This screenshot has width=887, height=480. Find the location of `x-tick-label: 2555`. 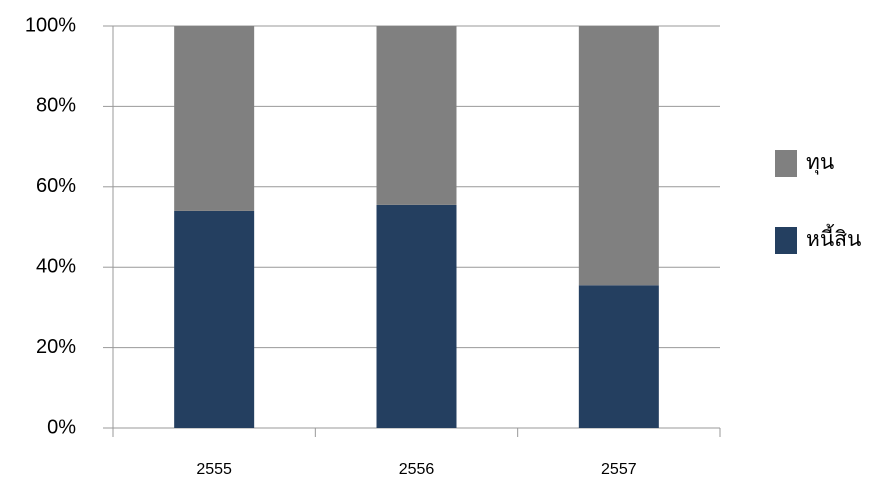

x-tick-label: 2555 is located at coordinates (214, 469).